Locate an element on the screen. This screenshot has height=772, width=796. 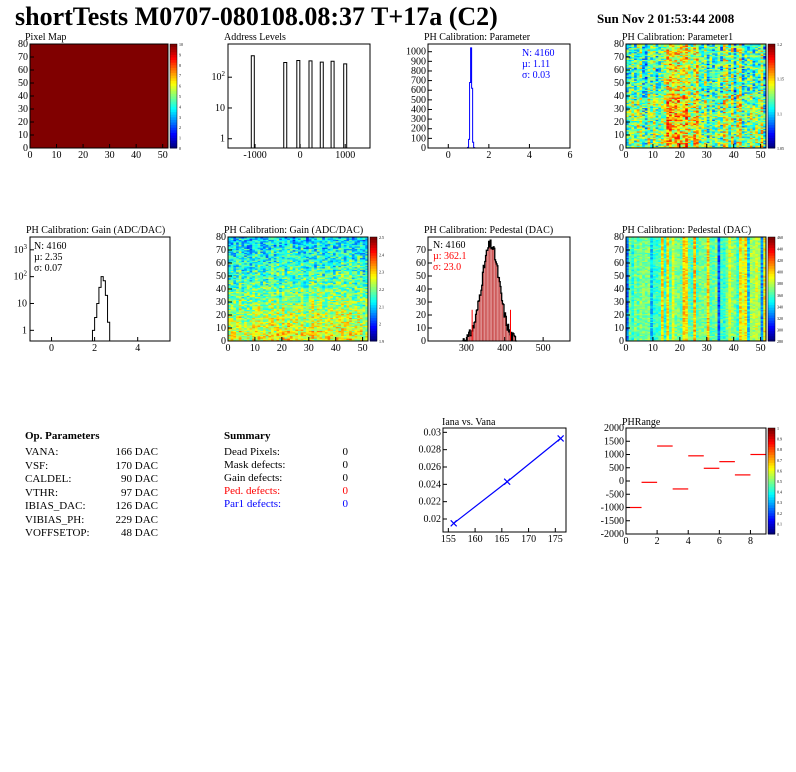
y-tick-label: 400 is located at coordinates (418, 109).